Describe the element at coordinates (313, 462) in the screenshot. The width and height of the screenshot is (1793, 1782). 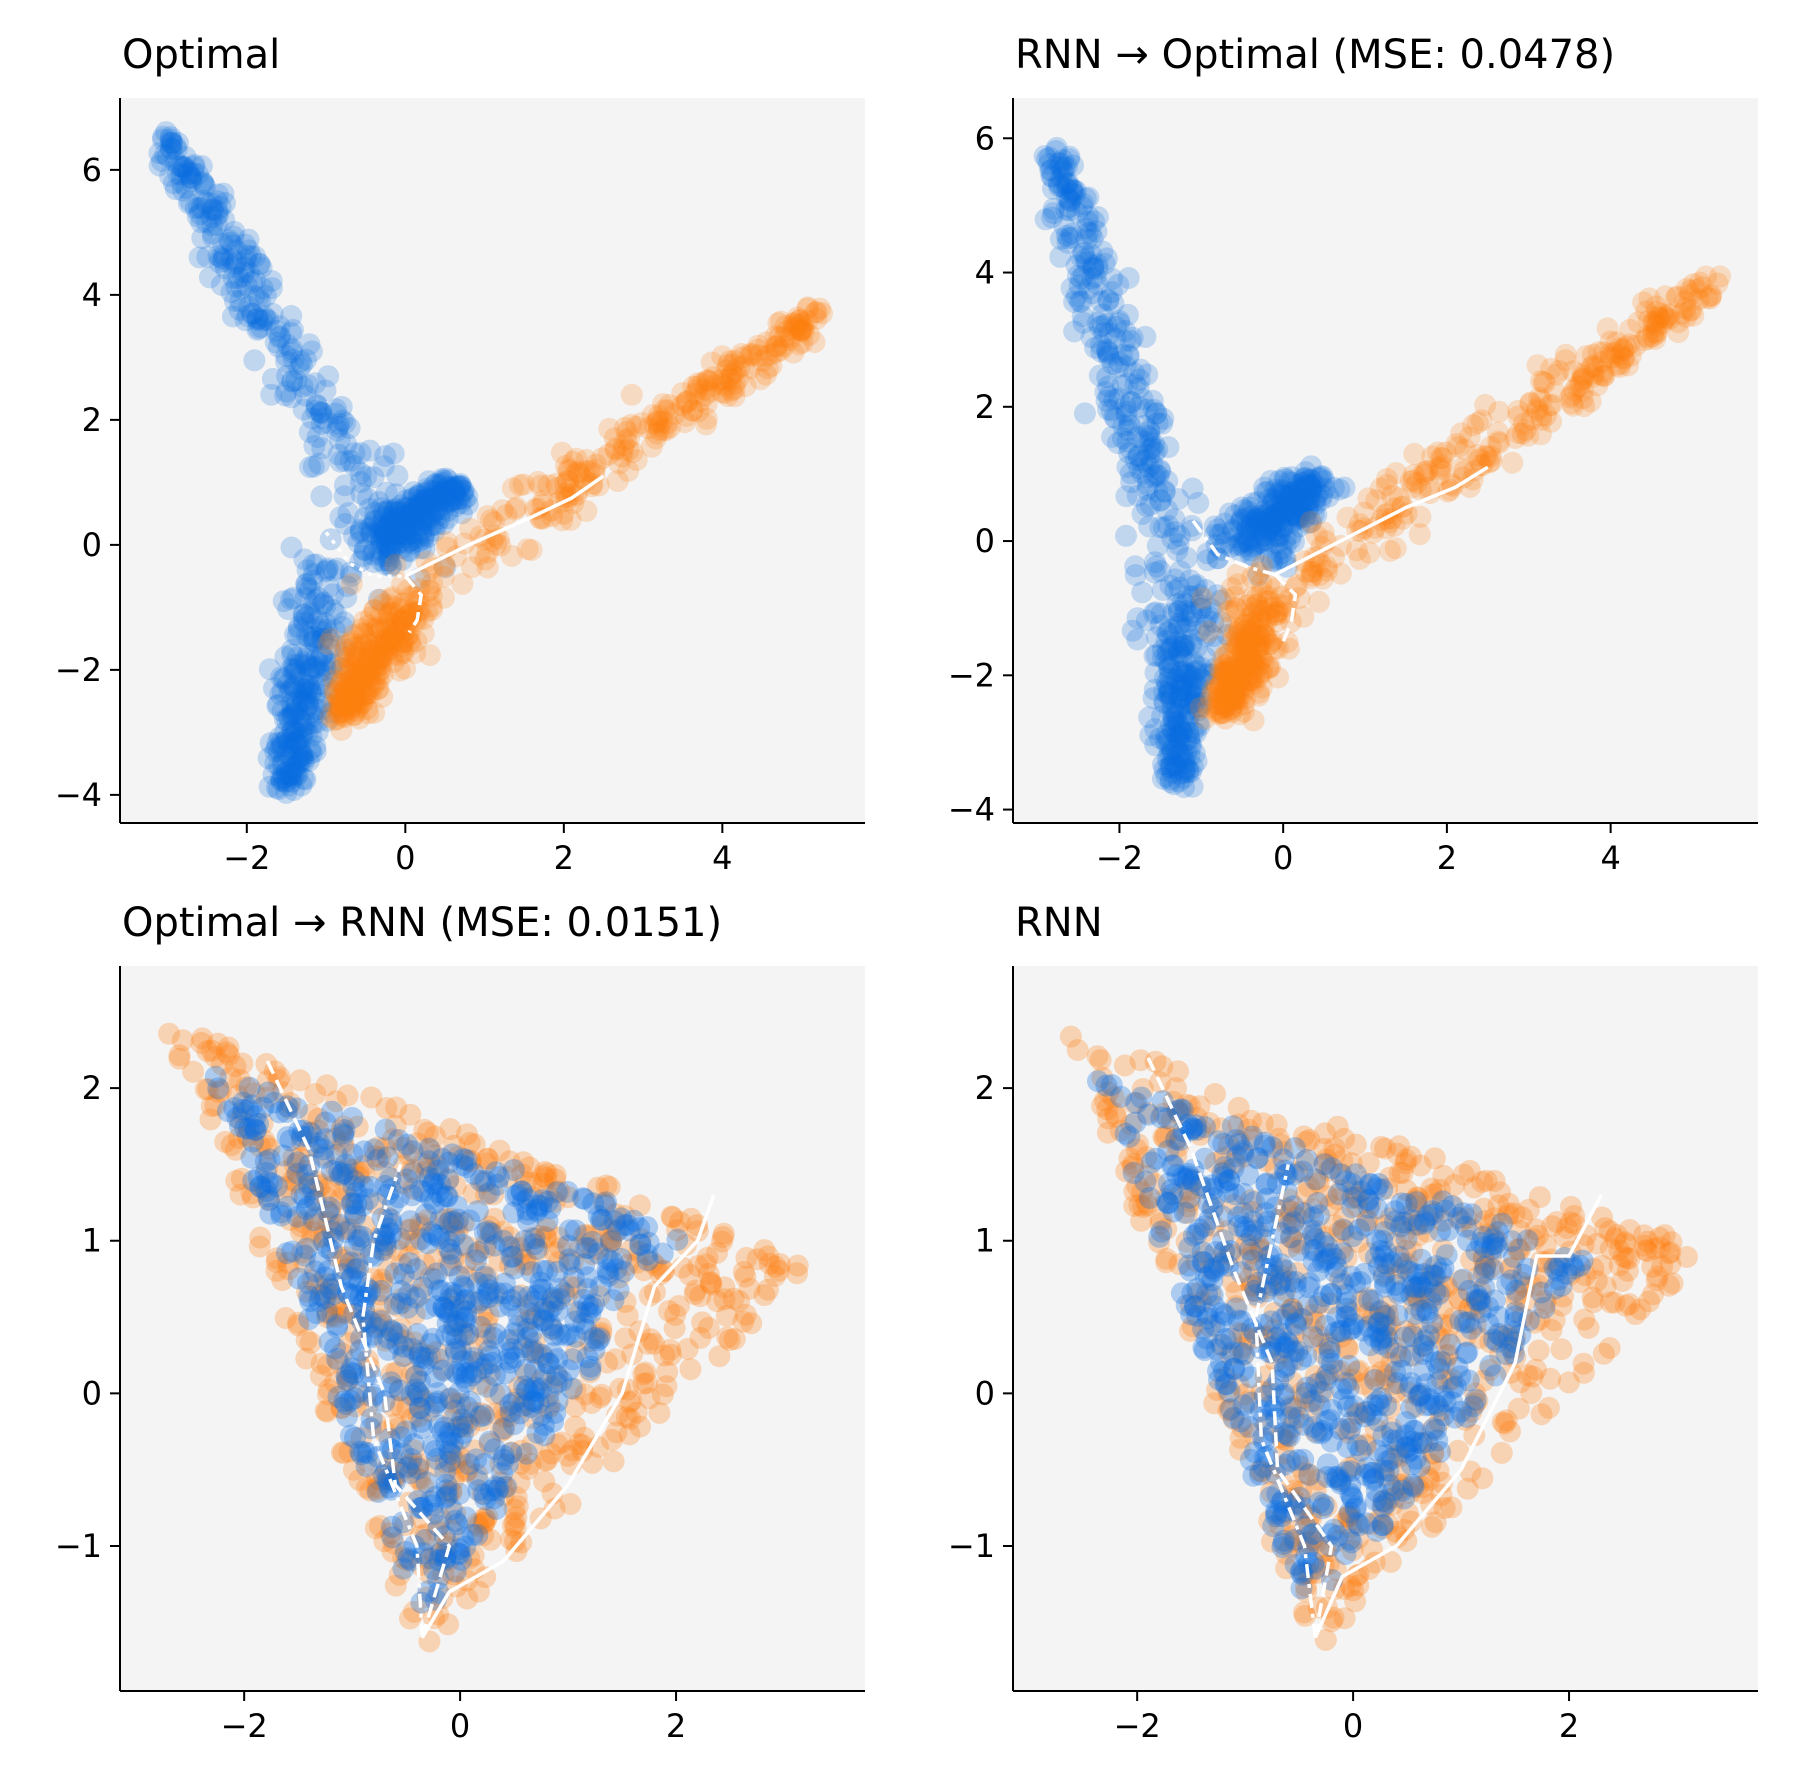
I see `series-blue` at that location.